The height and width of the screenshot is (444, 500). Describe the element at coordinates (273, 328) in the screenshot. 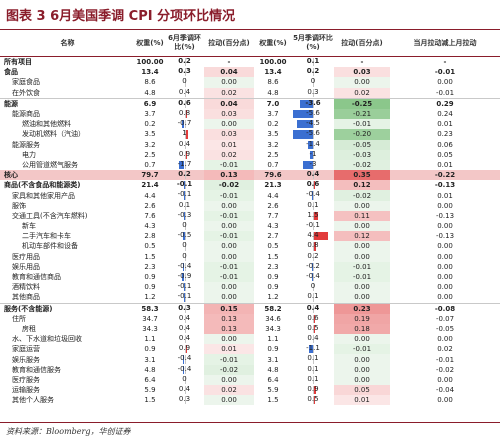

I see `weight-may: 34.3` at that location.